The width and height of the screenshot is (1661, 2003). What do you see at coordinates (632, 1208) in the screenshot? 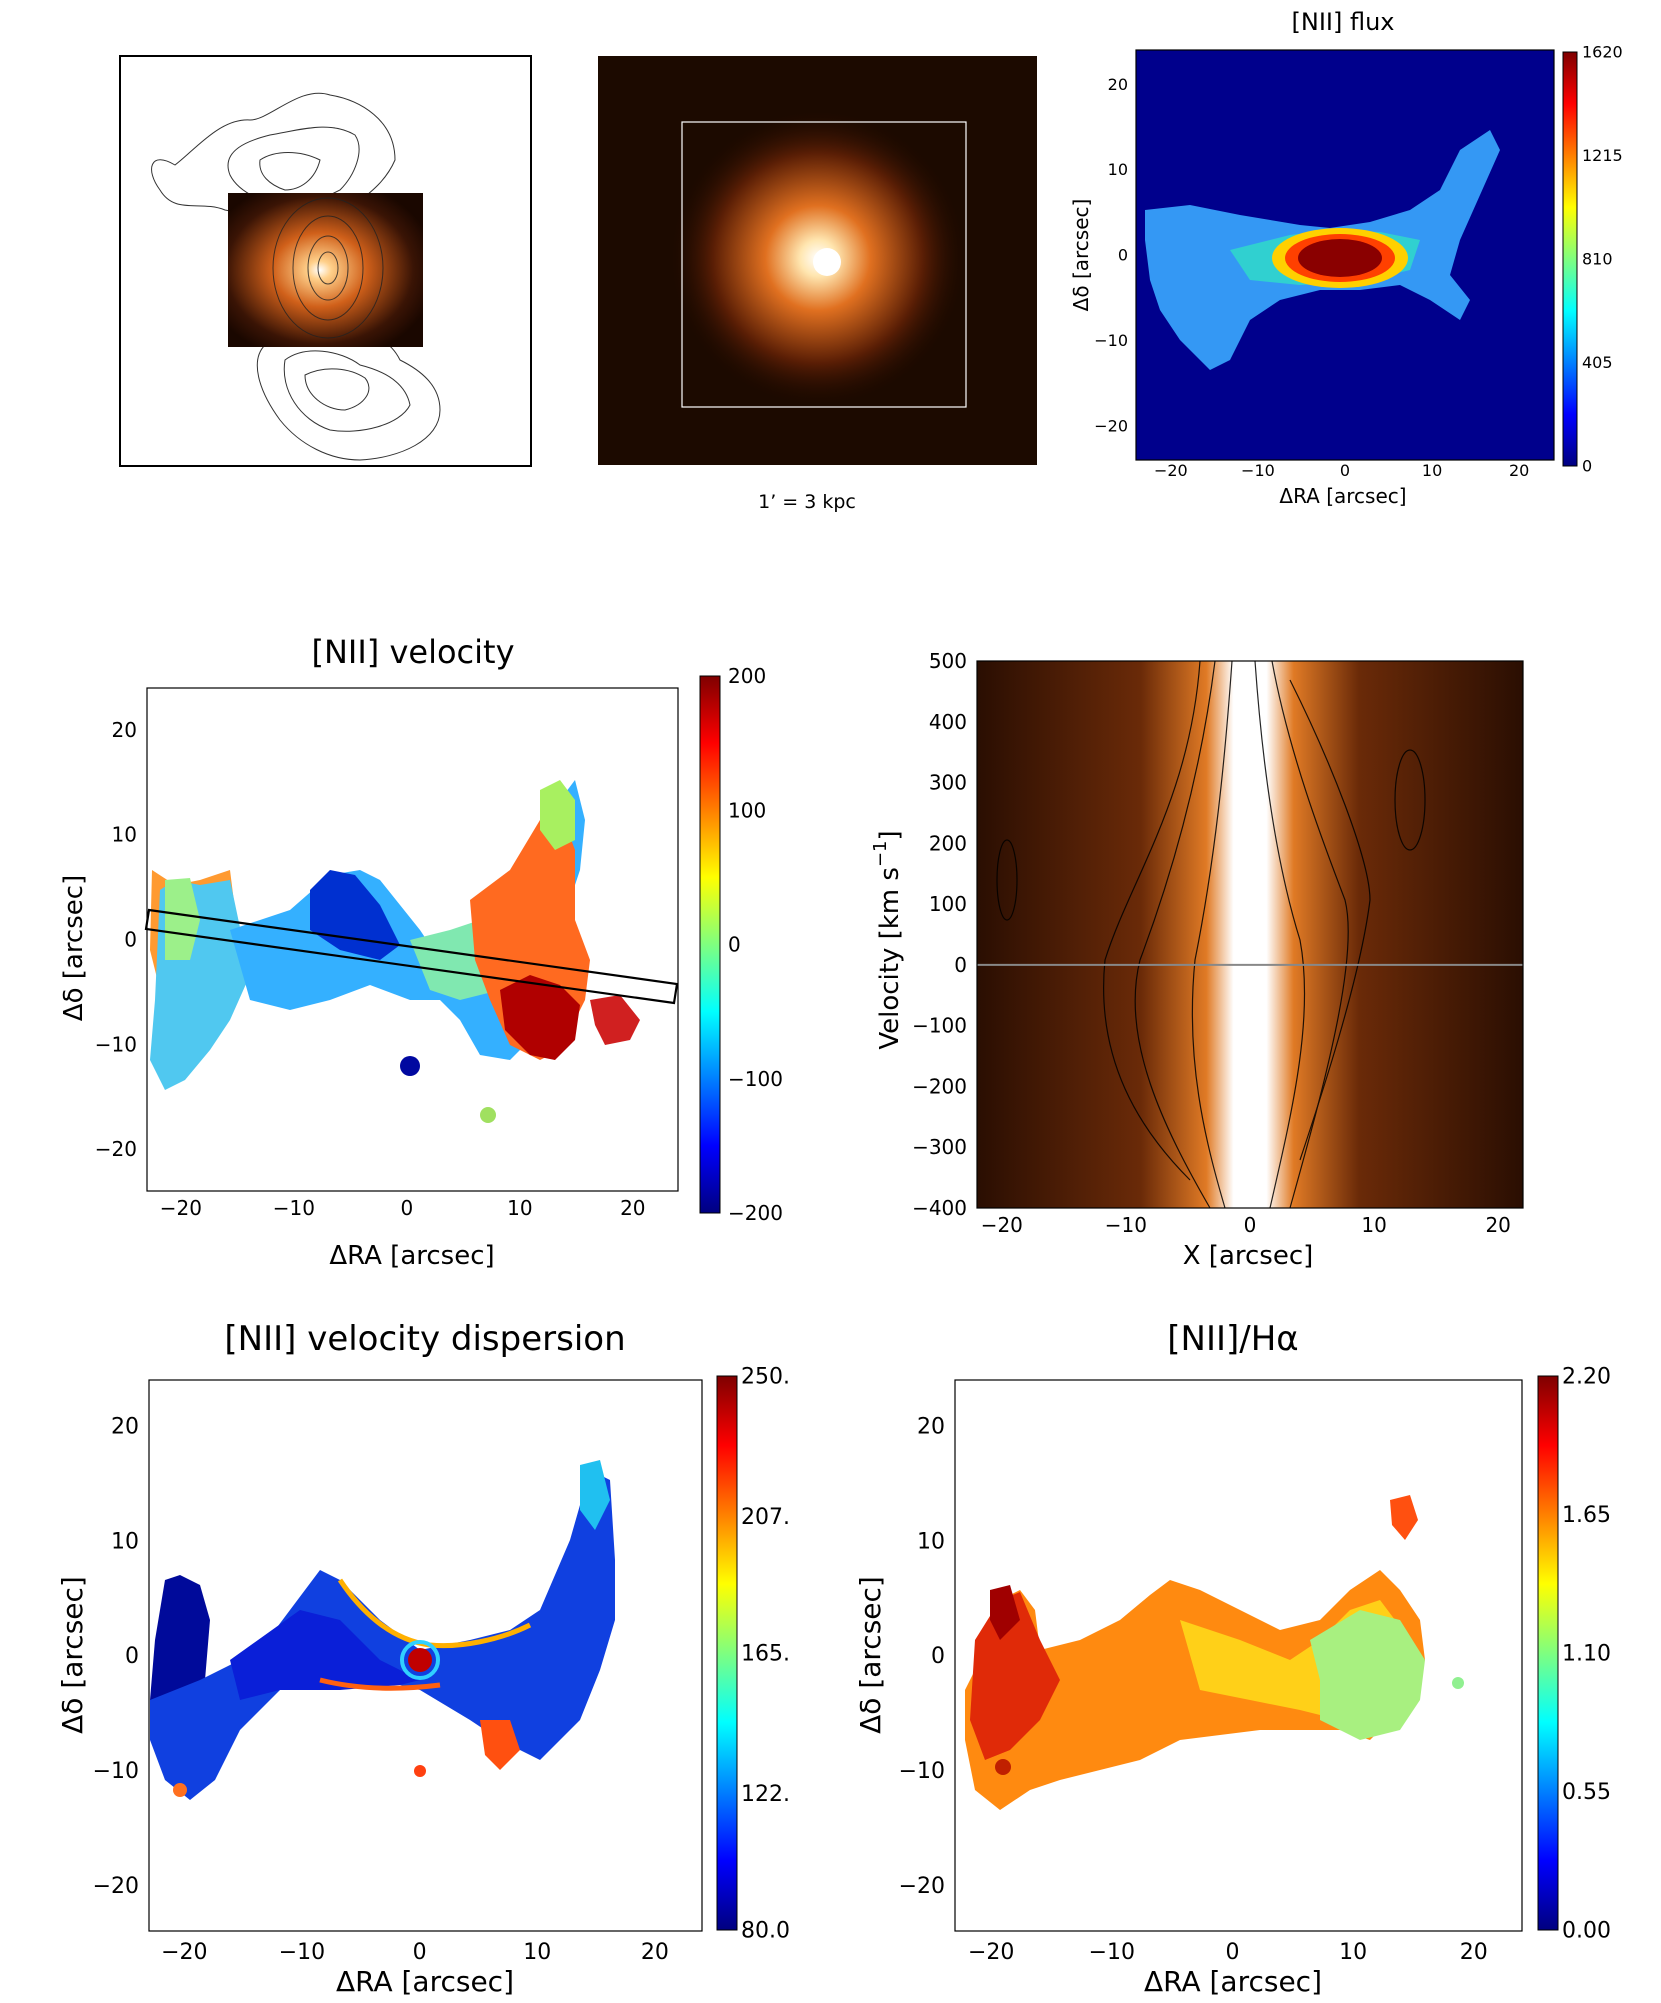
I see `velocity-xtick: 20` at bounding box center [632, 1208].